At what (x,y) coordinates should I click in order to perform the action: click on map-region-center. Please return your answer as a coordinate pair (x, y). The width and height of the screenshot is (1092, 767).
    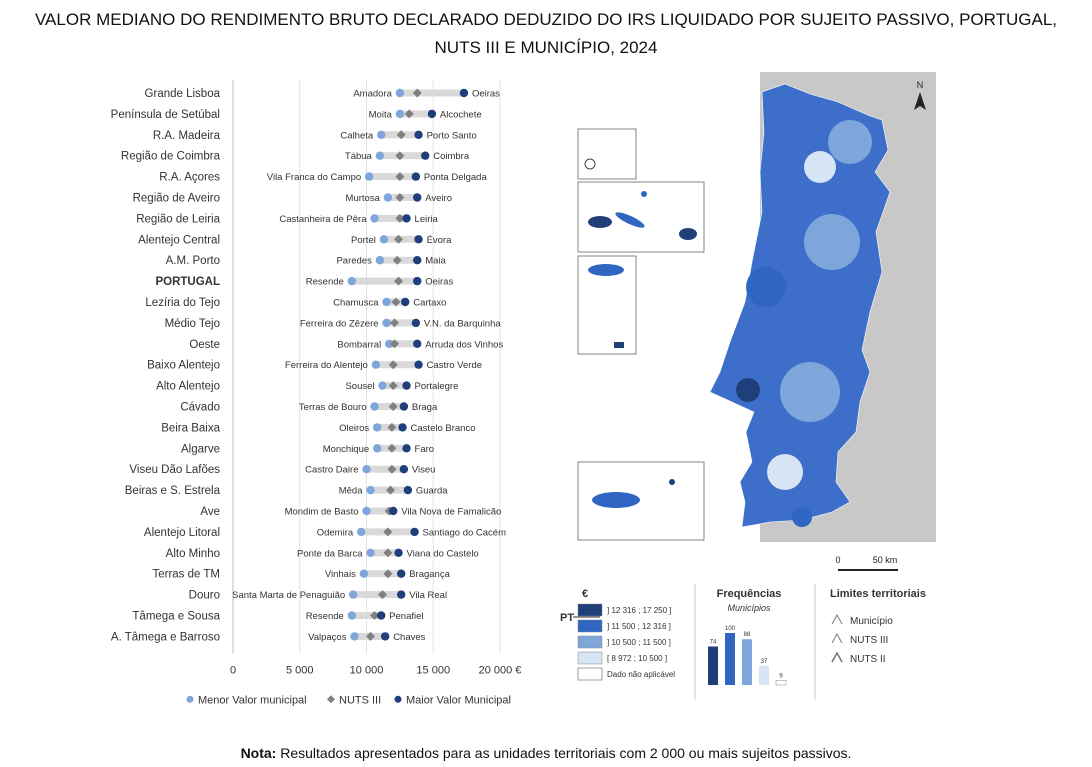
    Looking at the image, I should click on (832, 242).